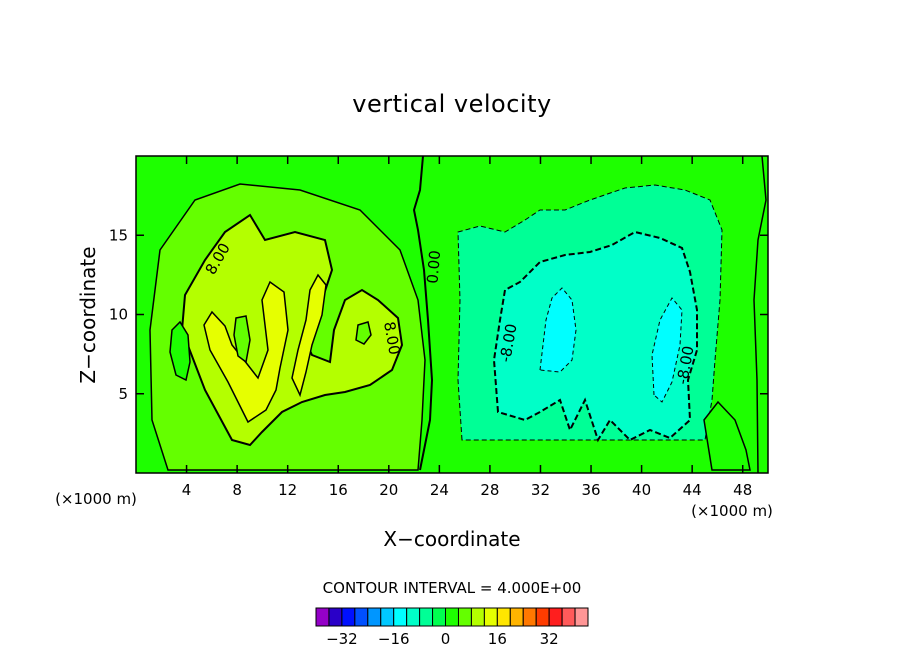 This screenshot has width=904, height=654. Describe the element at coordinates (392, 338) in the screenshot. I see `contour-label: 8.00` at that location.